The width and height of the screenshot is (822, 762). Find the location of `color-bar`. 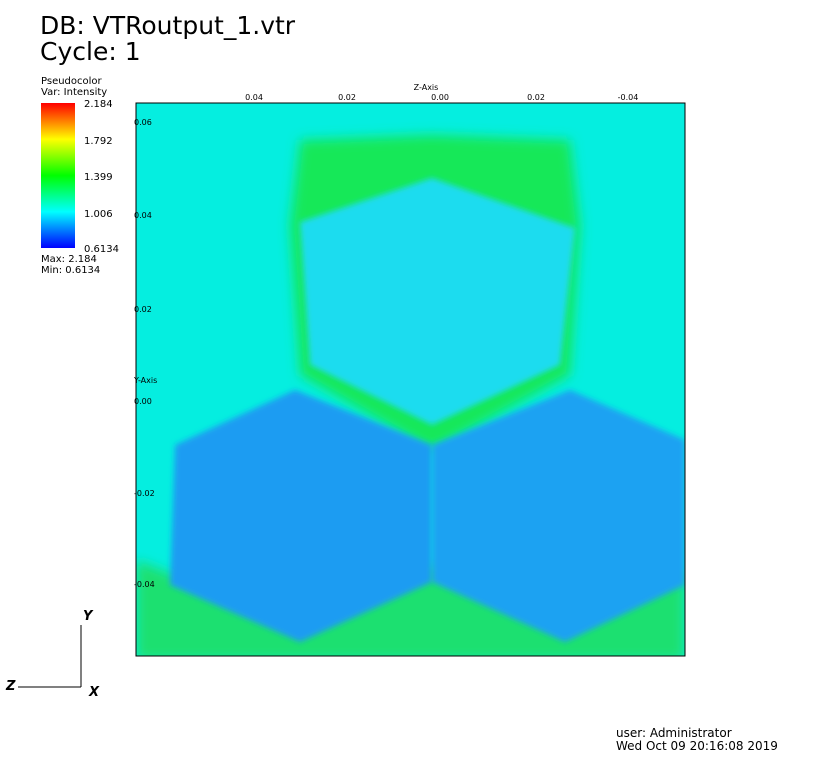

color-bar is located at coordinates (58, 175).